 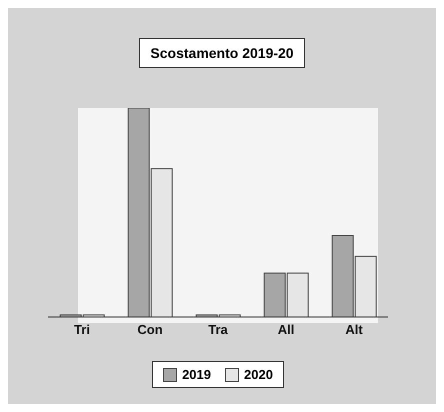 I want to click on chart-title: Scostamento 2019-20, so click(x=222, y=53).